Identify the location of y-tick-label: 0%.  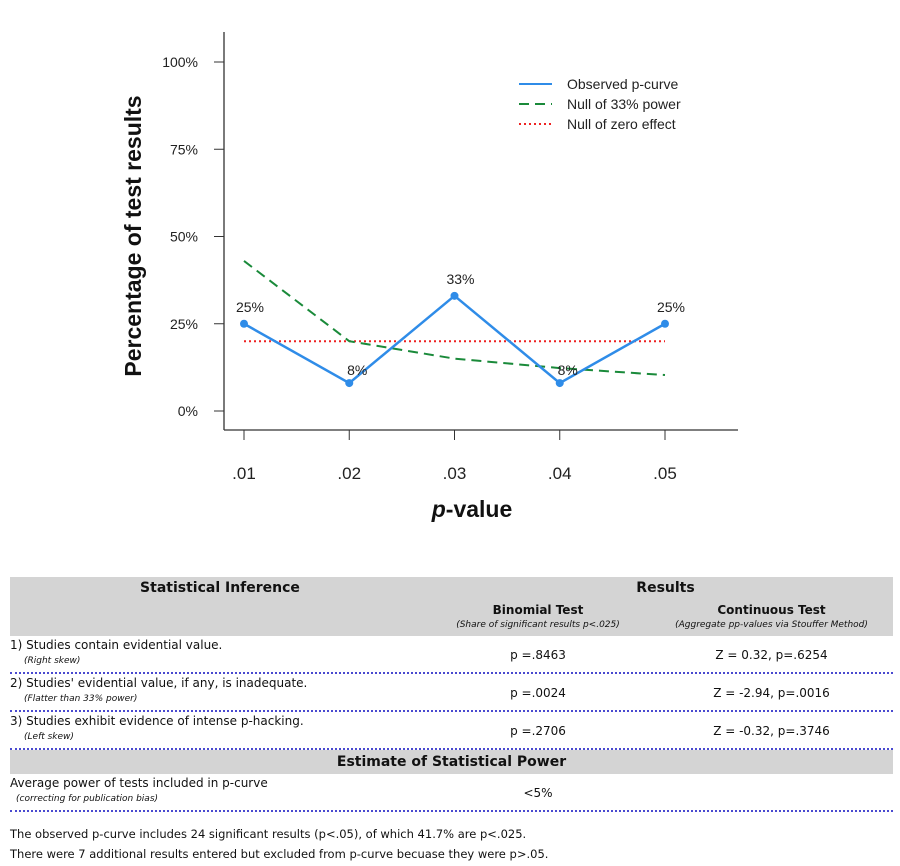
(188, 411).